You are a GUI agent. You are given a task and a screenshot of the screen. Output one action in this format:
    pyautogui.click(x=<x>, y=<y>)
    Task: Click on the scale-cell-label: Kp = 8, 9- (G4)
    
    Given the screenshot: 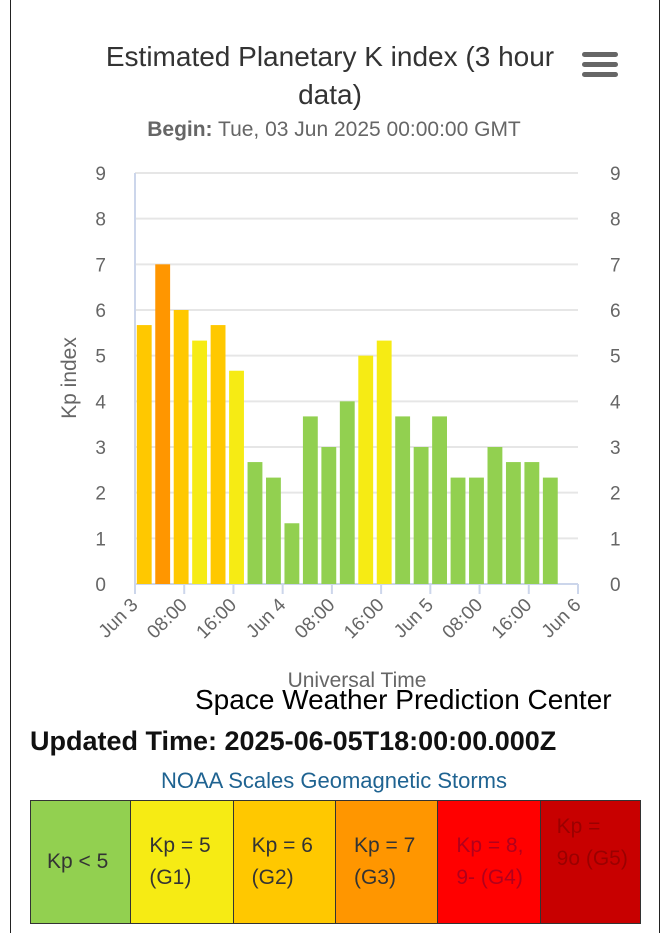 What is the action you would take?
    pyautogui.click(x=490, y=861)
    